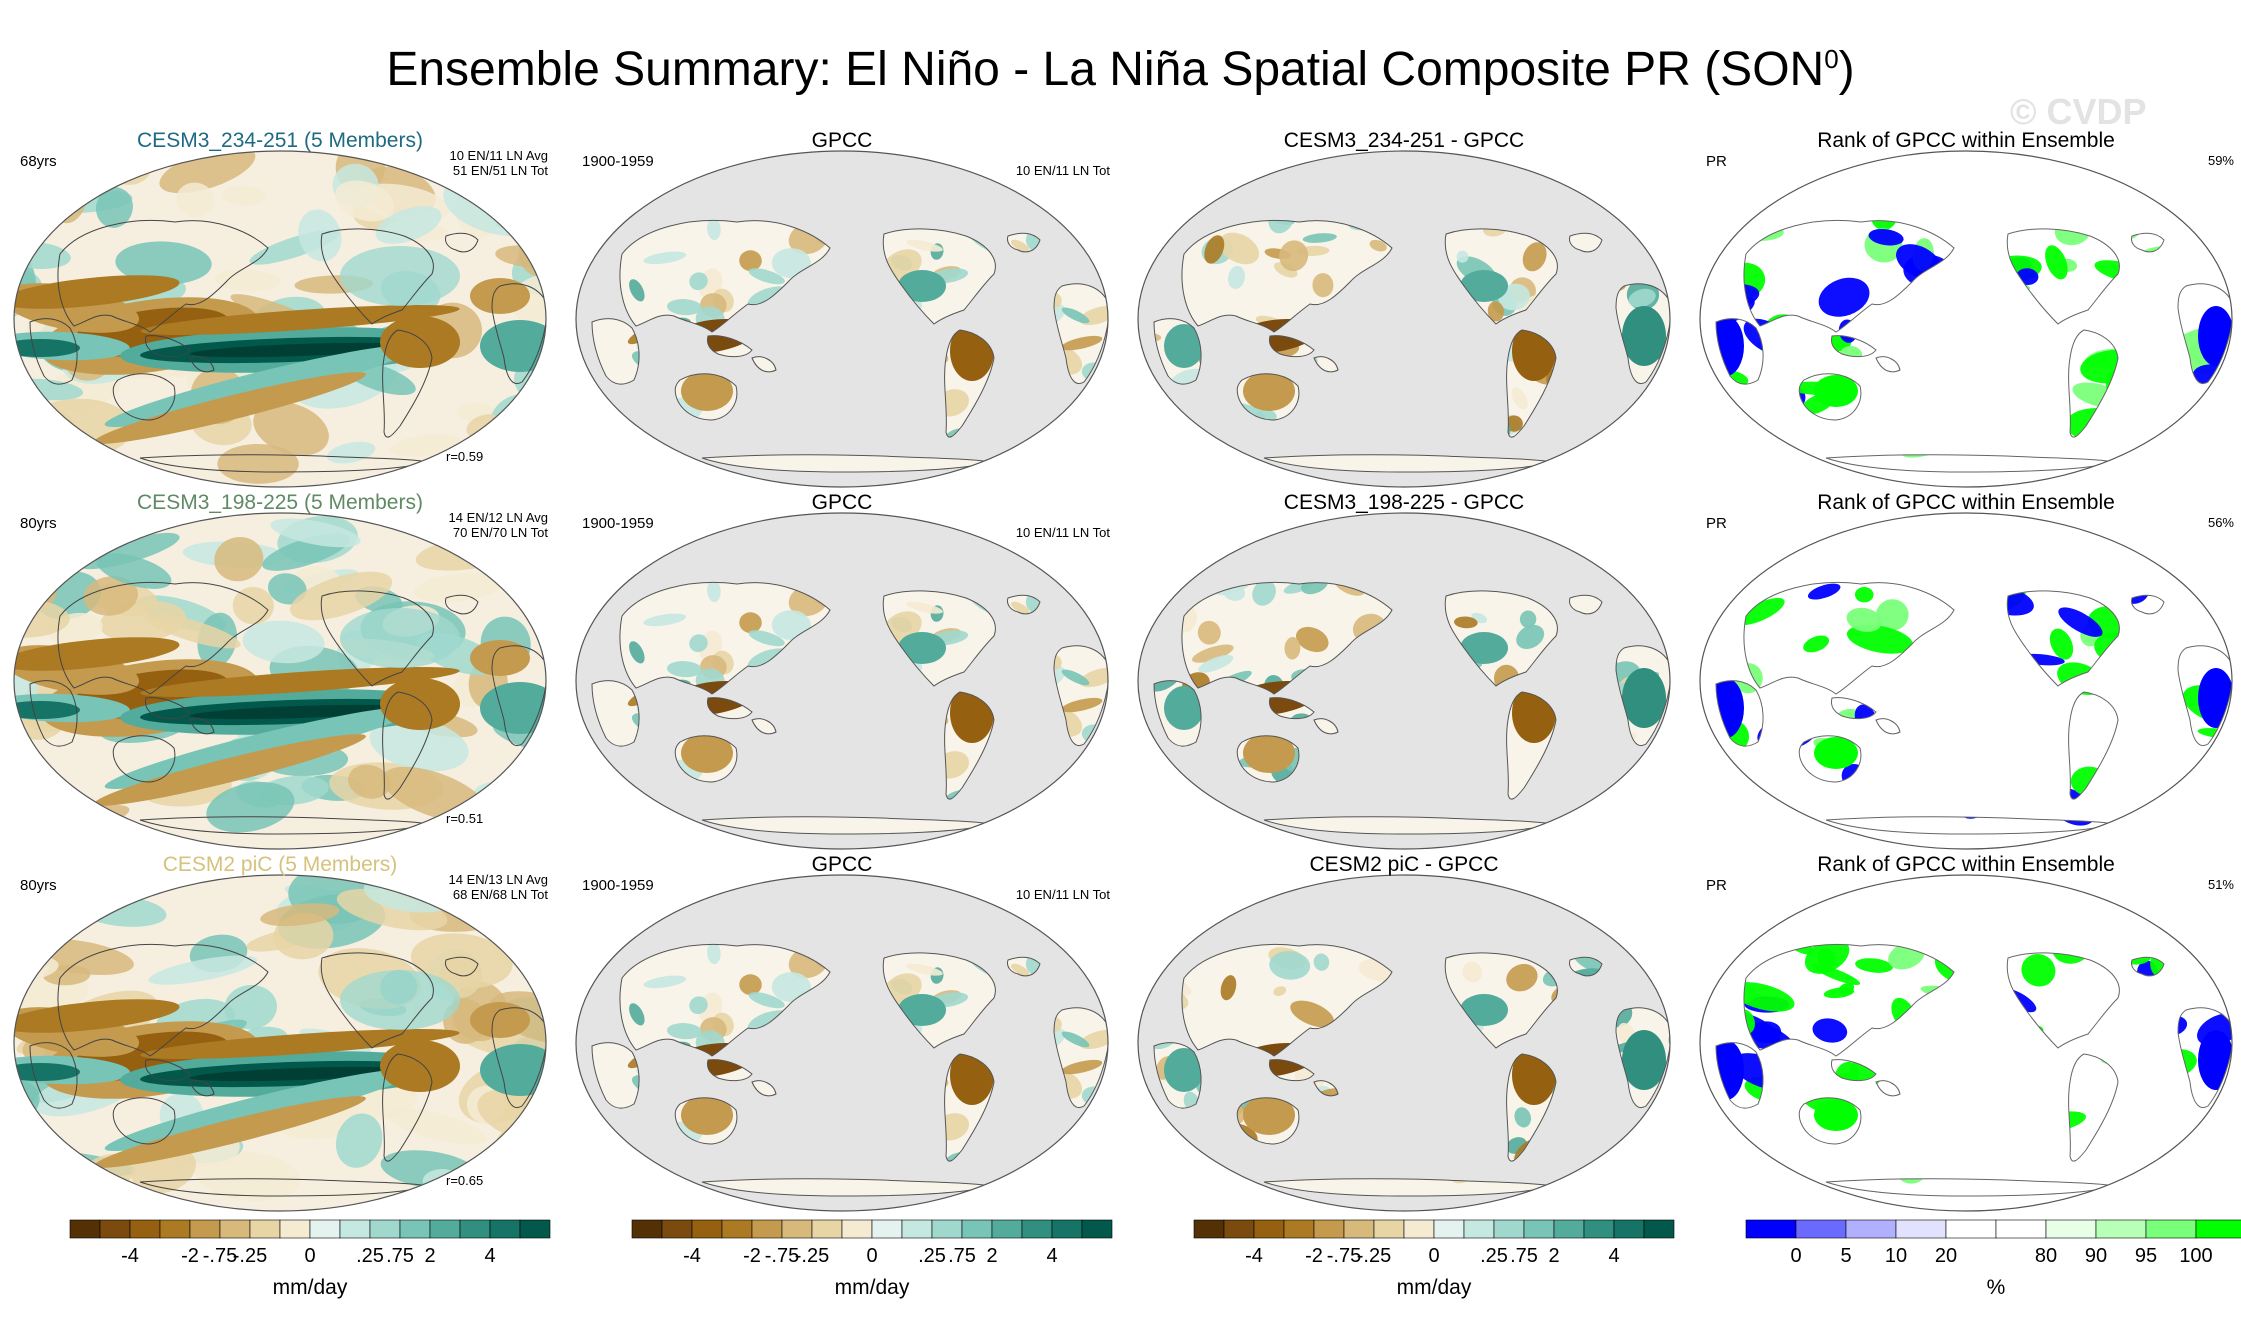 This screenshot has width=2241, height=1320. I want to click on tot-count-label: 68 EN/68 LN Tot, so click(500, 894).